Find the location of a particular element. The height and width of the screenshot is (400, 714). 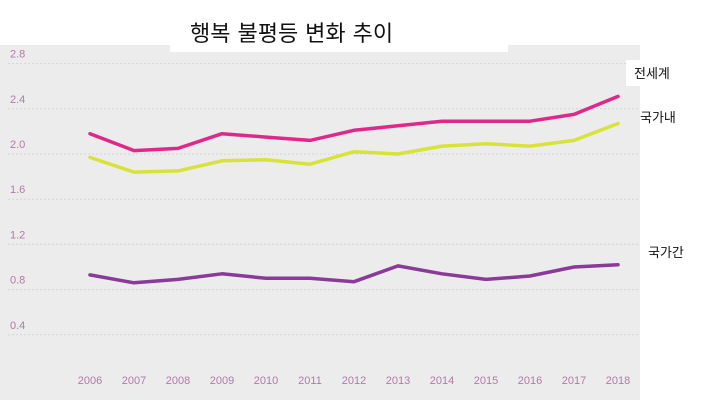

x-tick-label: 2006 is located at coordinates (90, 381).